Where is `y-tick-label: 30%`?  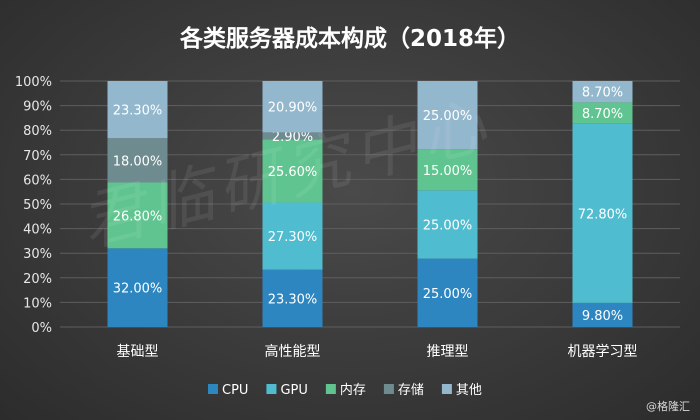
y-tick-label: 30% is located at coordinates (37, 254).